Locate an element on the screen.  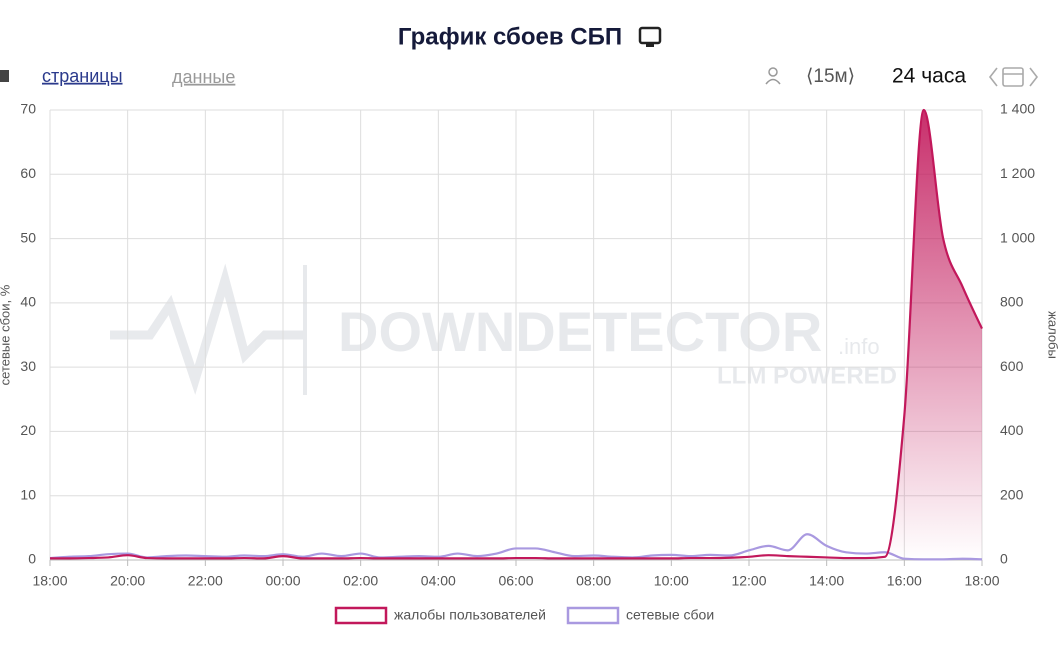
range: 24 часа is located at coordinates (929, 76).